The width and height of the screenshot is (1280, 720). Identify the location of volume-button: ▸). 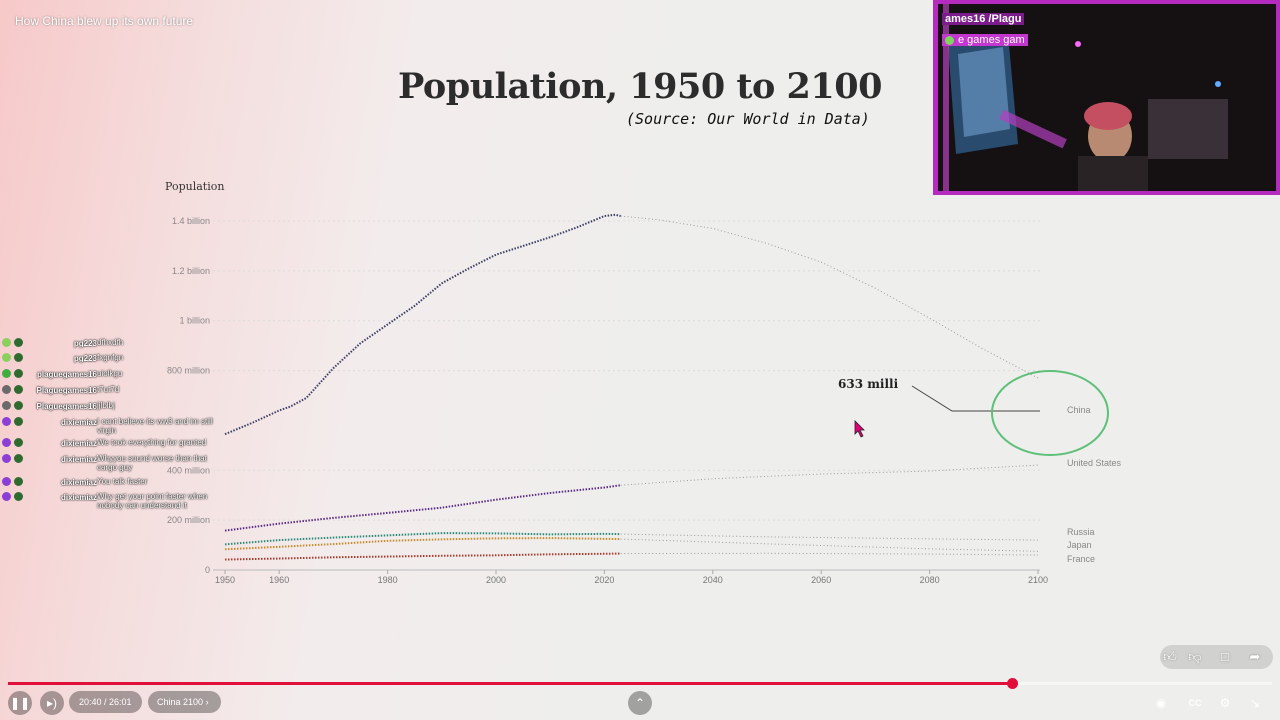
(52, 703).